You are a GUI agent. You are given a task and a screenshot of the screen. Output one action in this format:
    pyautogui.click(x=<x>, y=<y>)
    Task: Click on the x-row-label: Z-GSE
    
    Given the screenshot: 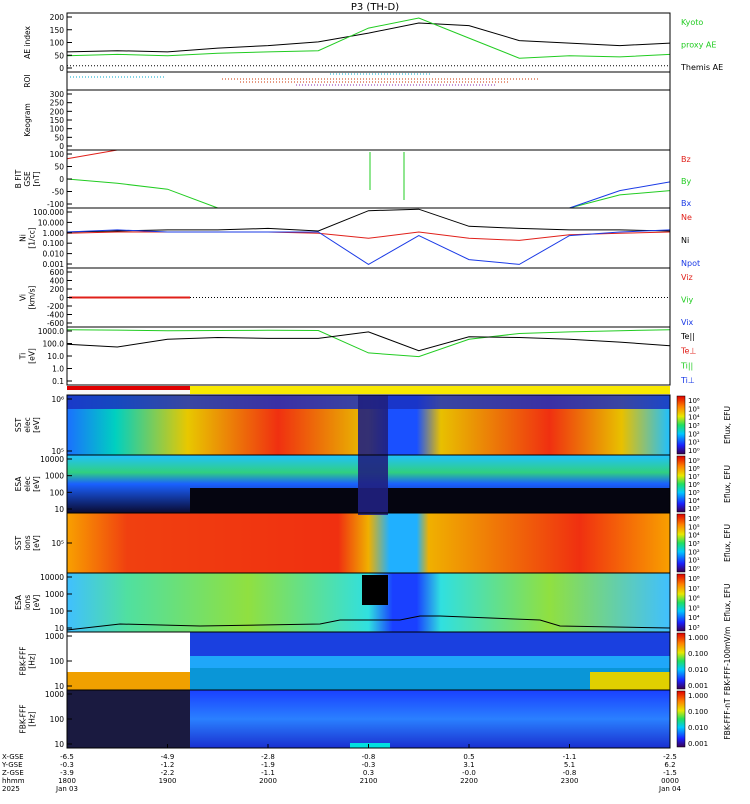 What is the action you would take?
    pyautogui.click(x=13, y=773)
    